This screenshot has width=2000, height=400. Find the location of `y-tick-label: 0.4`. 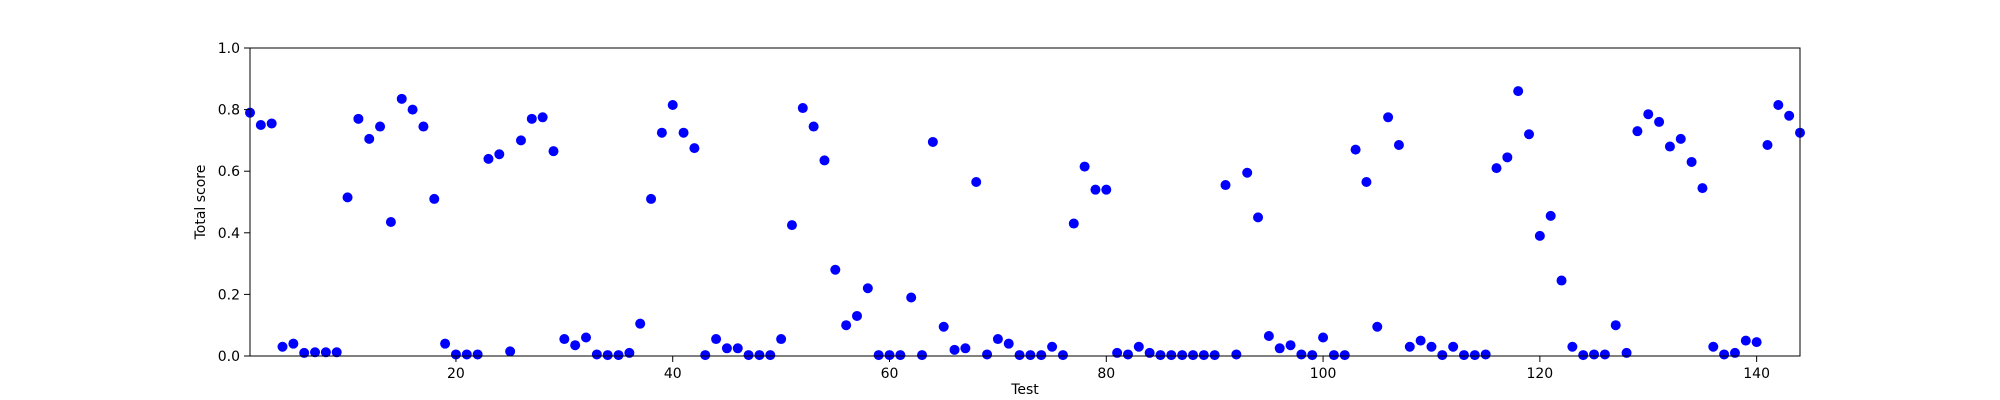

y-tick-label: 0.4 is located at coordinates (229, 234).